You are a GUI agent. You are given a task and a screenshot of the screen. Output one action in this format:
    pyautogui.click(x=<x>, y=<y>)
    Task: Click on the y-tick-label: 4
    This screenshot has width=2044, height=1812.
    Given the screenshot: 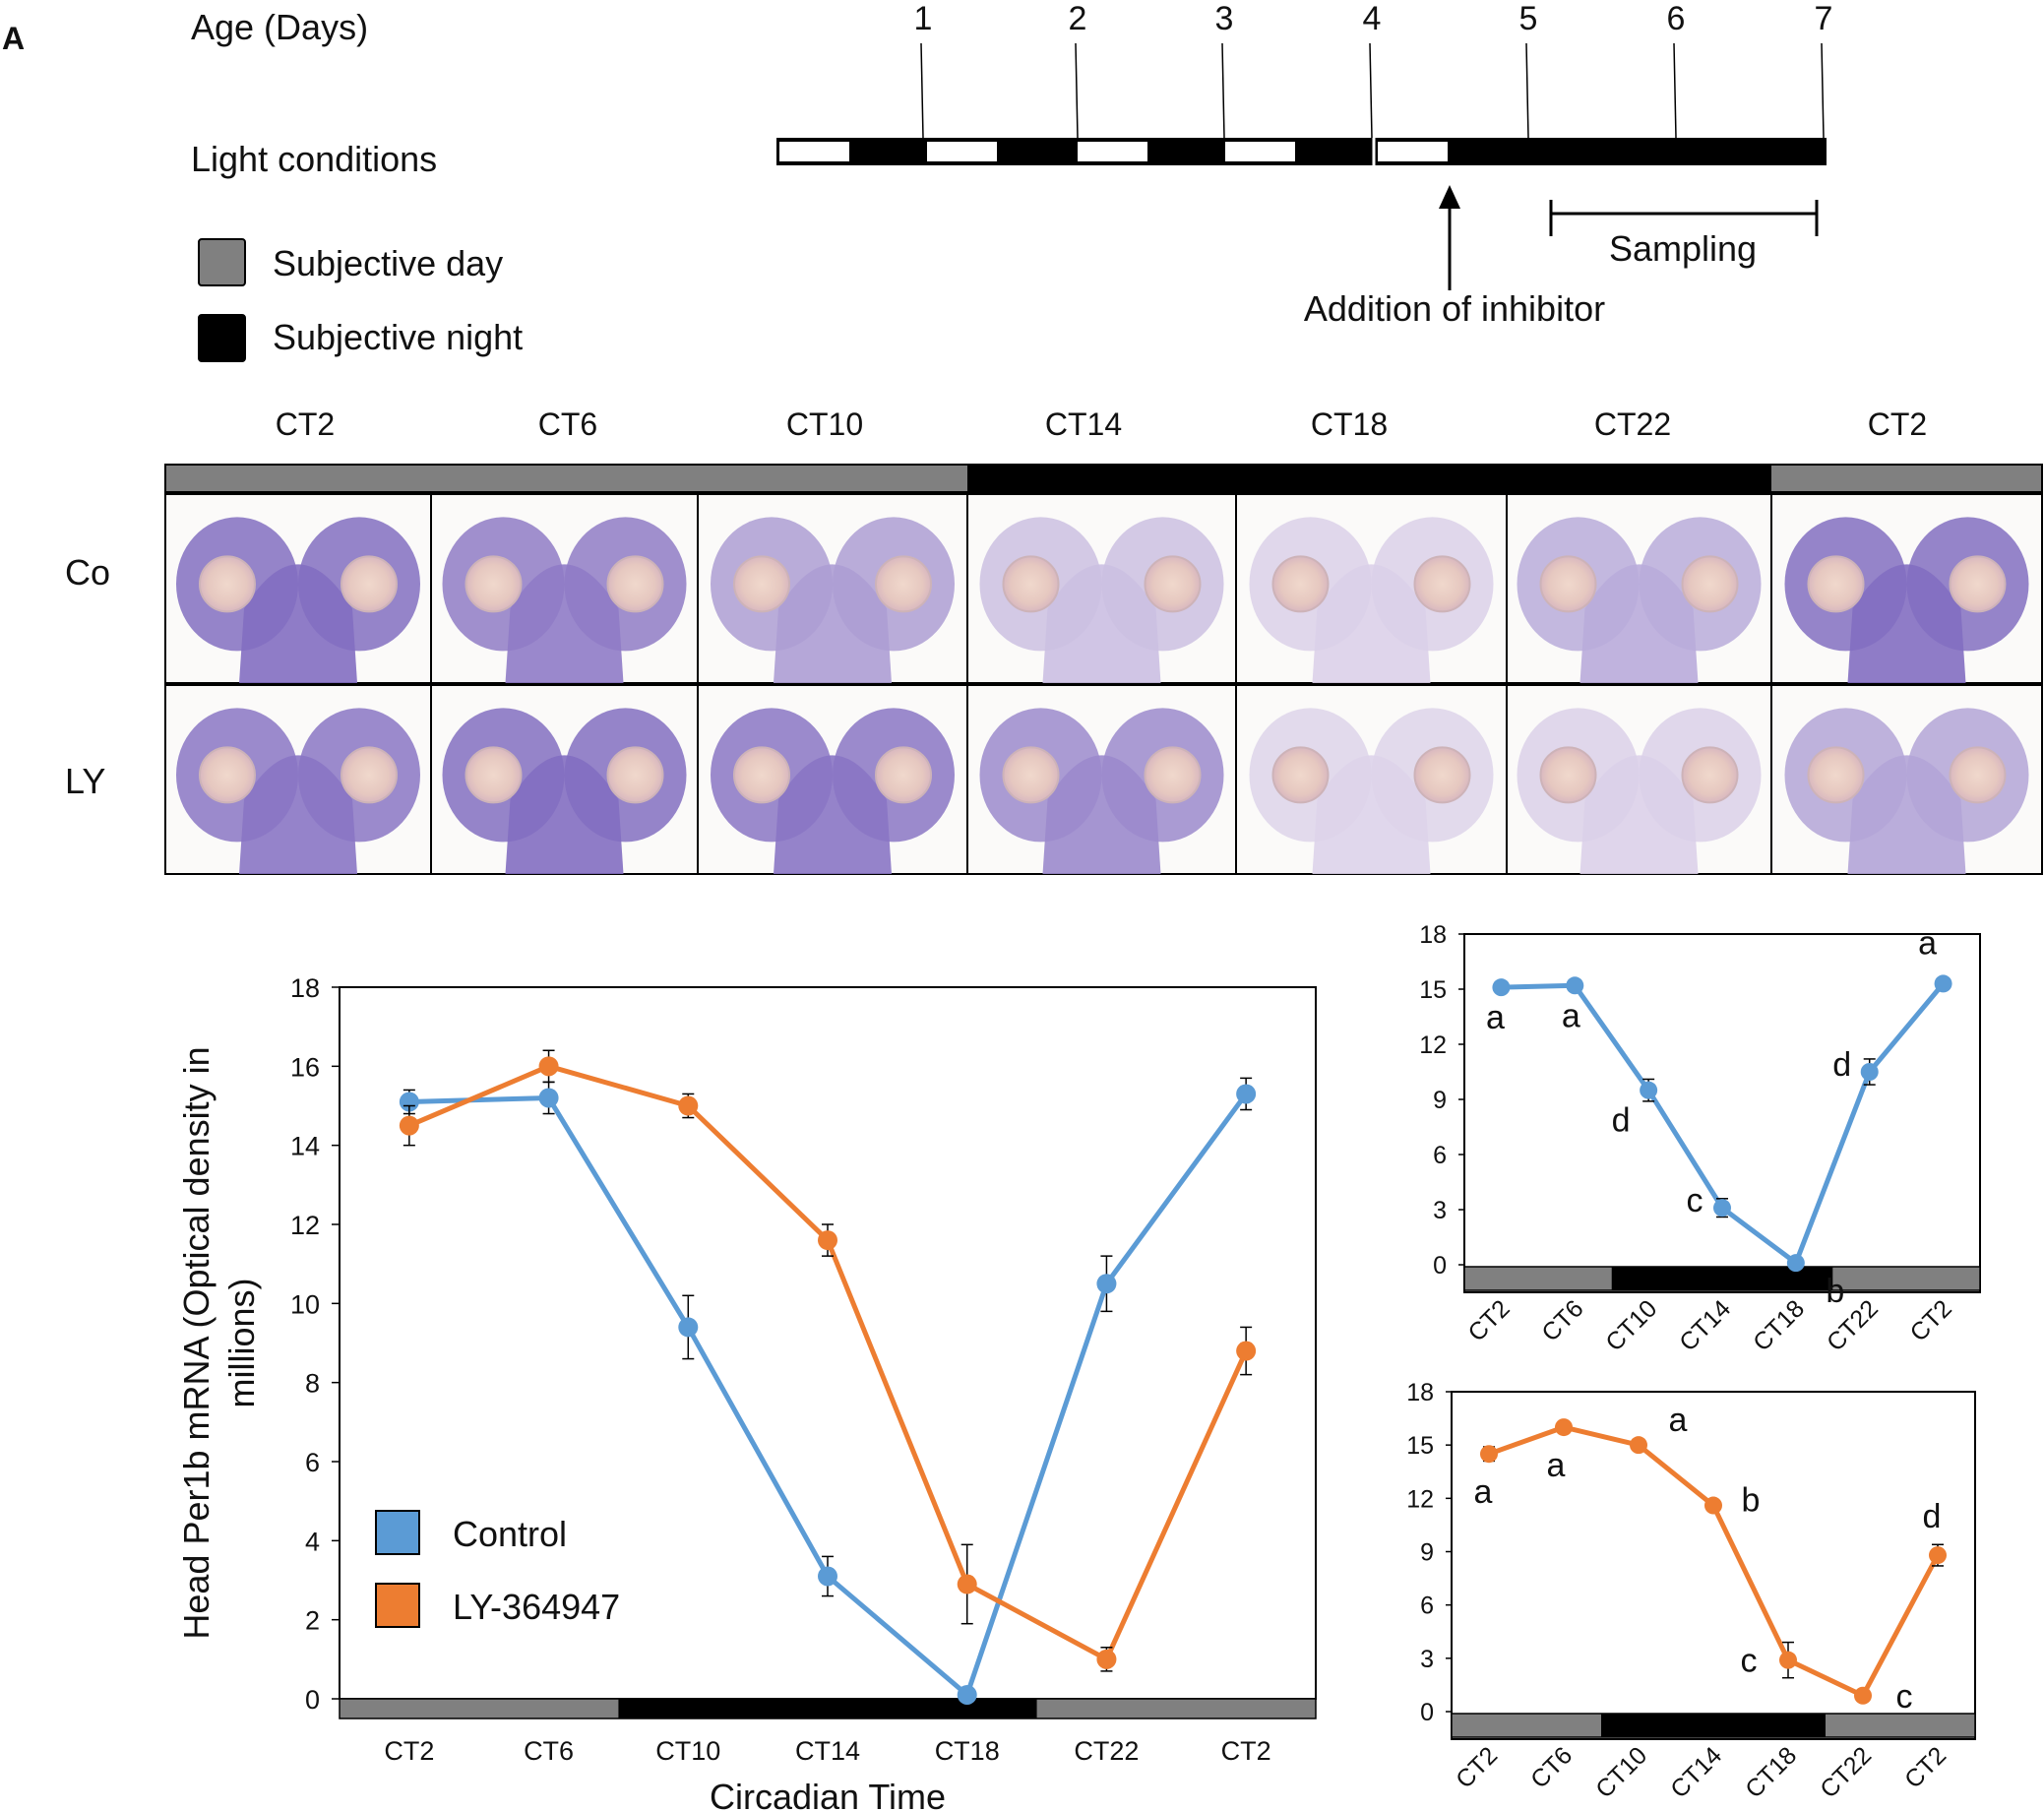 What is the action you would take?
    pyautogui.click(x=313, y=1541)
    